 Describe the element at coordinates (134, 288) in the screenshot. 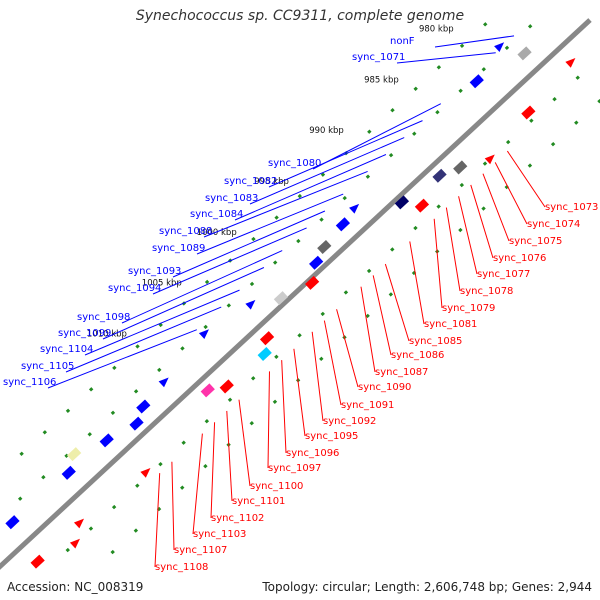

I see `gene-label-left: sync_1094` at that location.